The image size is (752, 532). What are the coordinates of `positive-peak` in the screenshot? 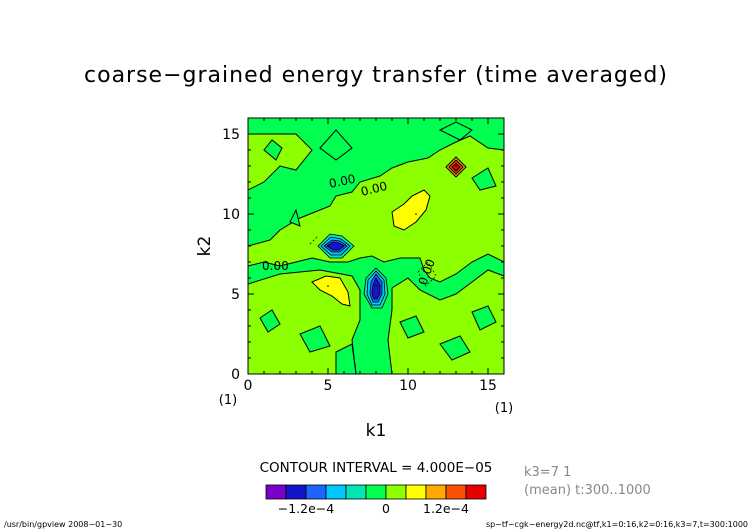 It's located at (456, 167).